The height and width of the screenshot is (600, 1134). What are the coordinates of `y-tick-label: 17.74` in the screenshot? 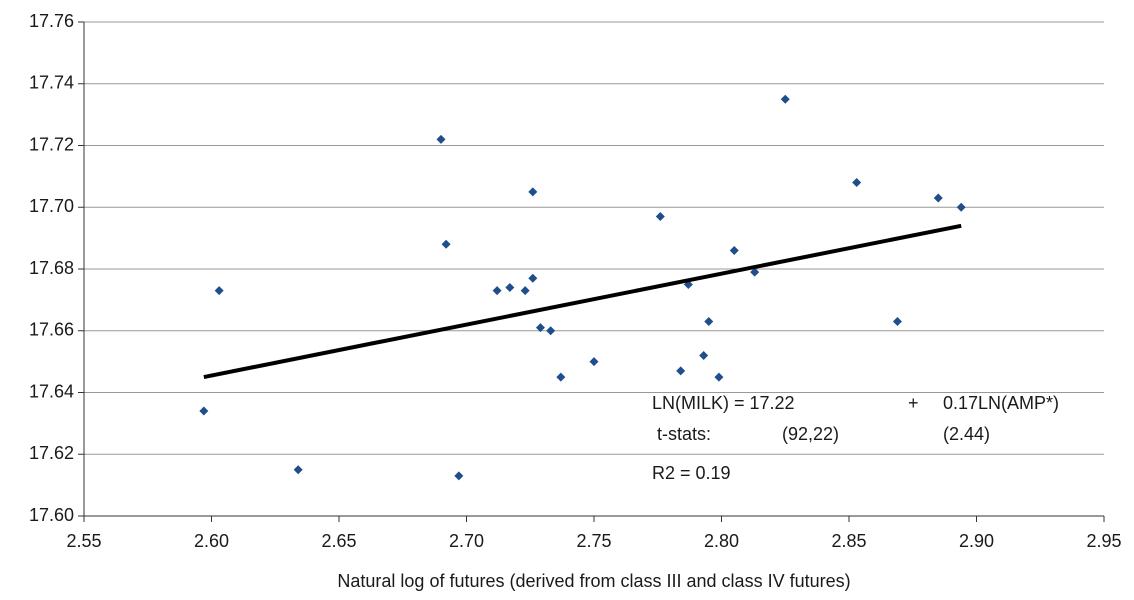 It's located at (51, 83).